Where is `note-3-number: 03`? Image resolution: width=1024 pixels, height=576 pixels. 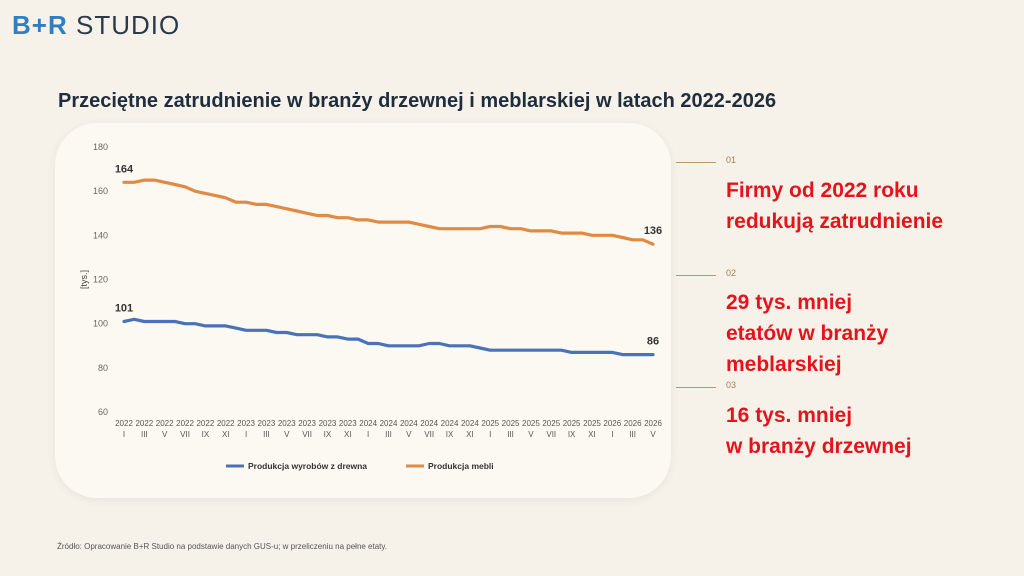
note-3-number: 03 is located at coordinates (731, 385).